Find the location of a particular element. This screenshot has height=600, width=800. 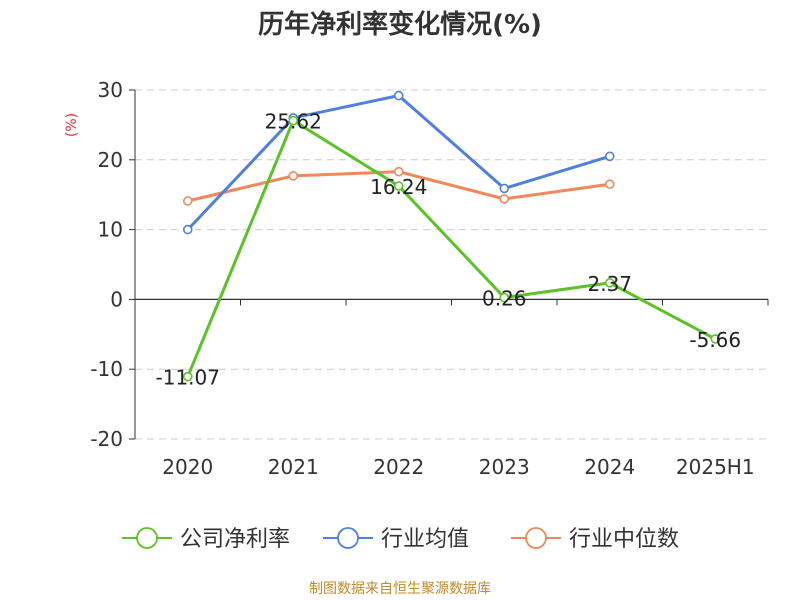

legend-item: 行业中位数 is located at coordinates (595, 539).